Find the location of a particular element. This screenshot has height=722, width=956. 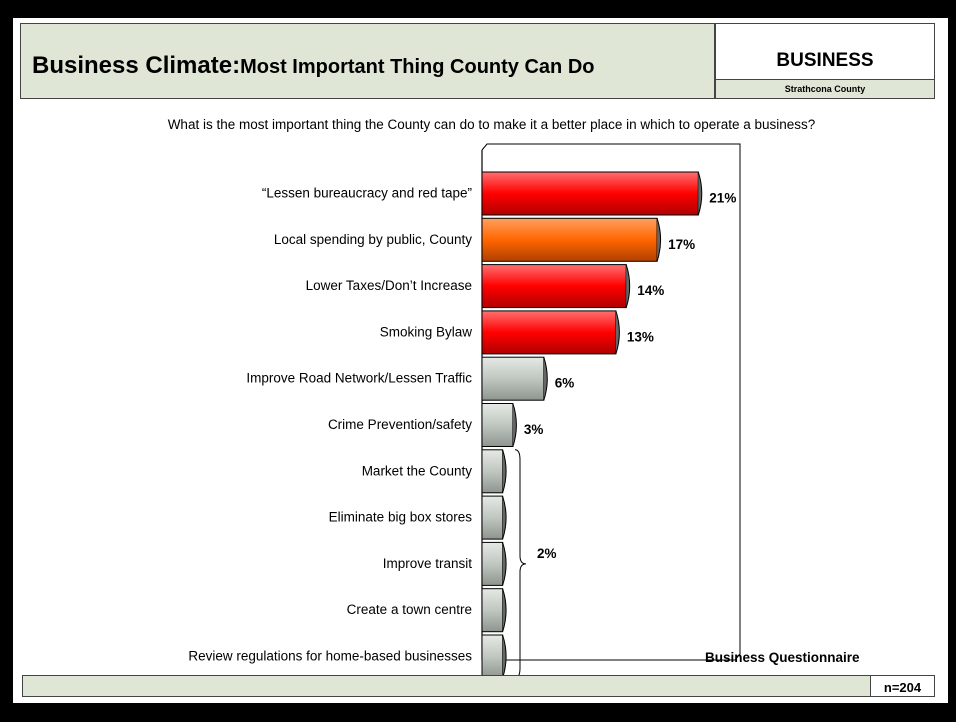

sample-size-label: n=204 is located at coordinates (902, 687).